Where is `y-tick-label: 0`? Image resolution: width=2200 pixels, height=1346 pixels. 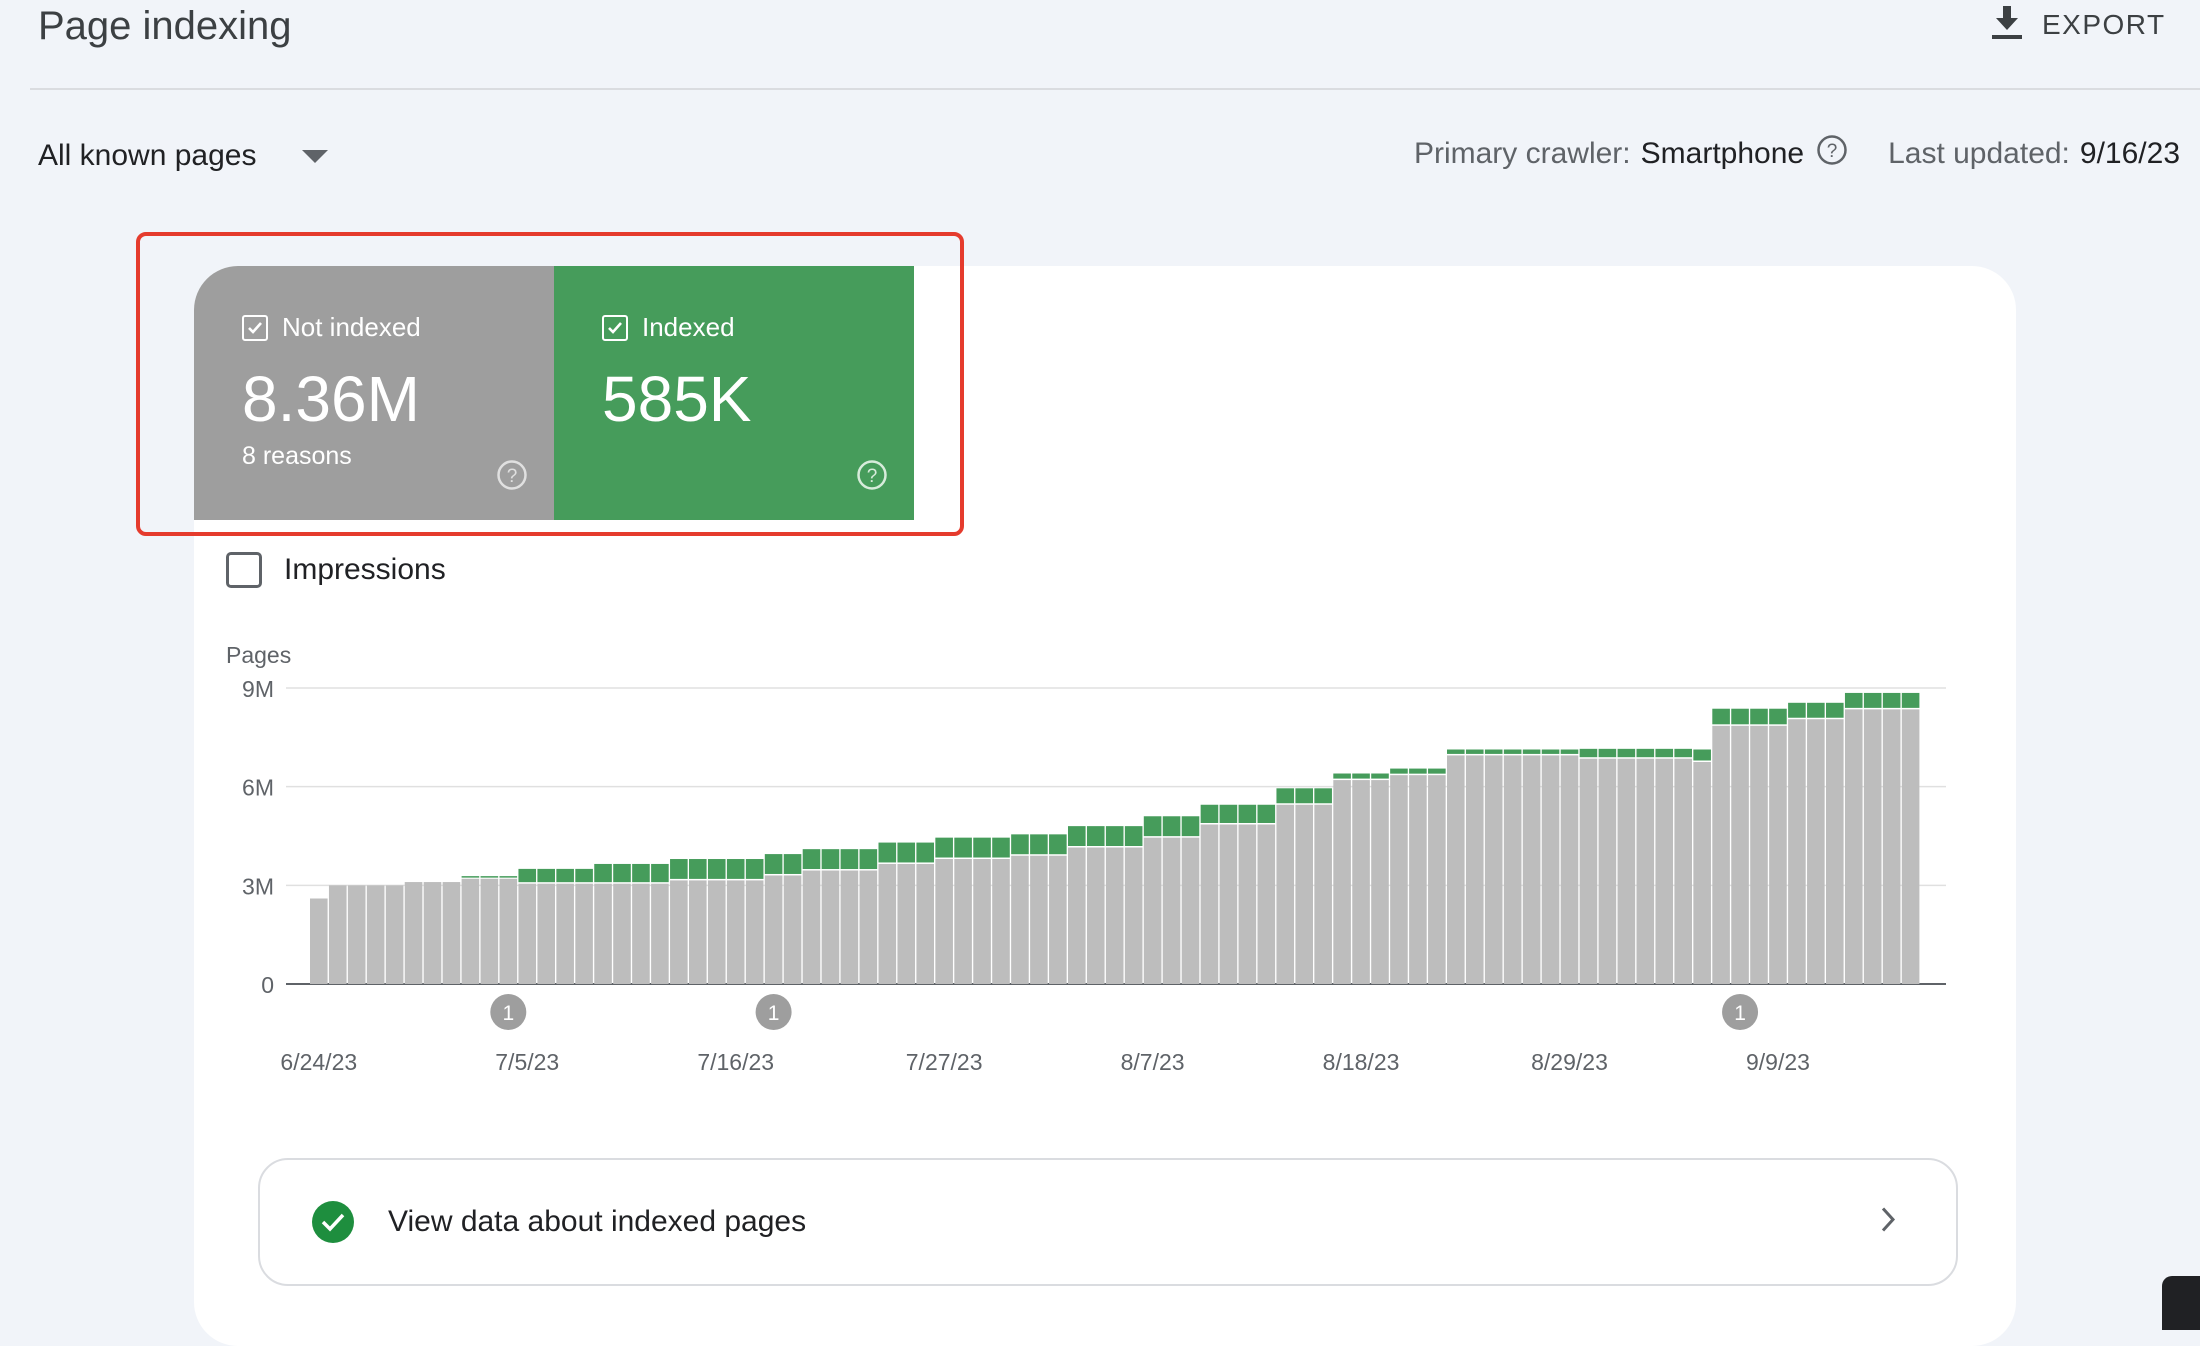 y-tick-label: 0 is located at coordinates (267, 985).